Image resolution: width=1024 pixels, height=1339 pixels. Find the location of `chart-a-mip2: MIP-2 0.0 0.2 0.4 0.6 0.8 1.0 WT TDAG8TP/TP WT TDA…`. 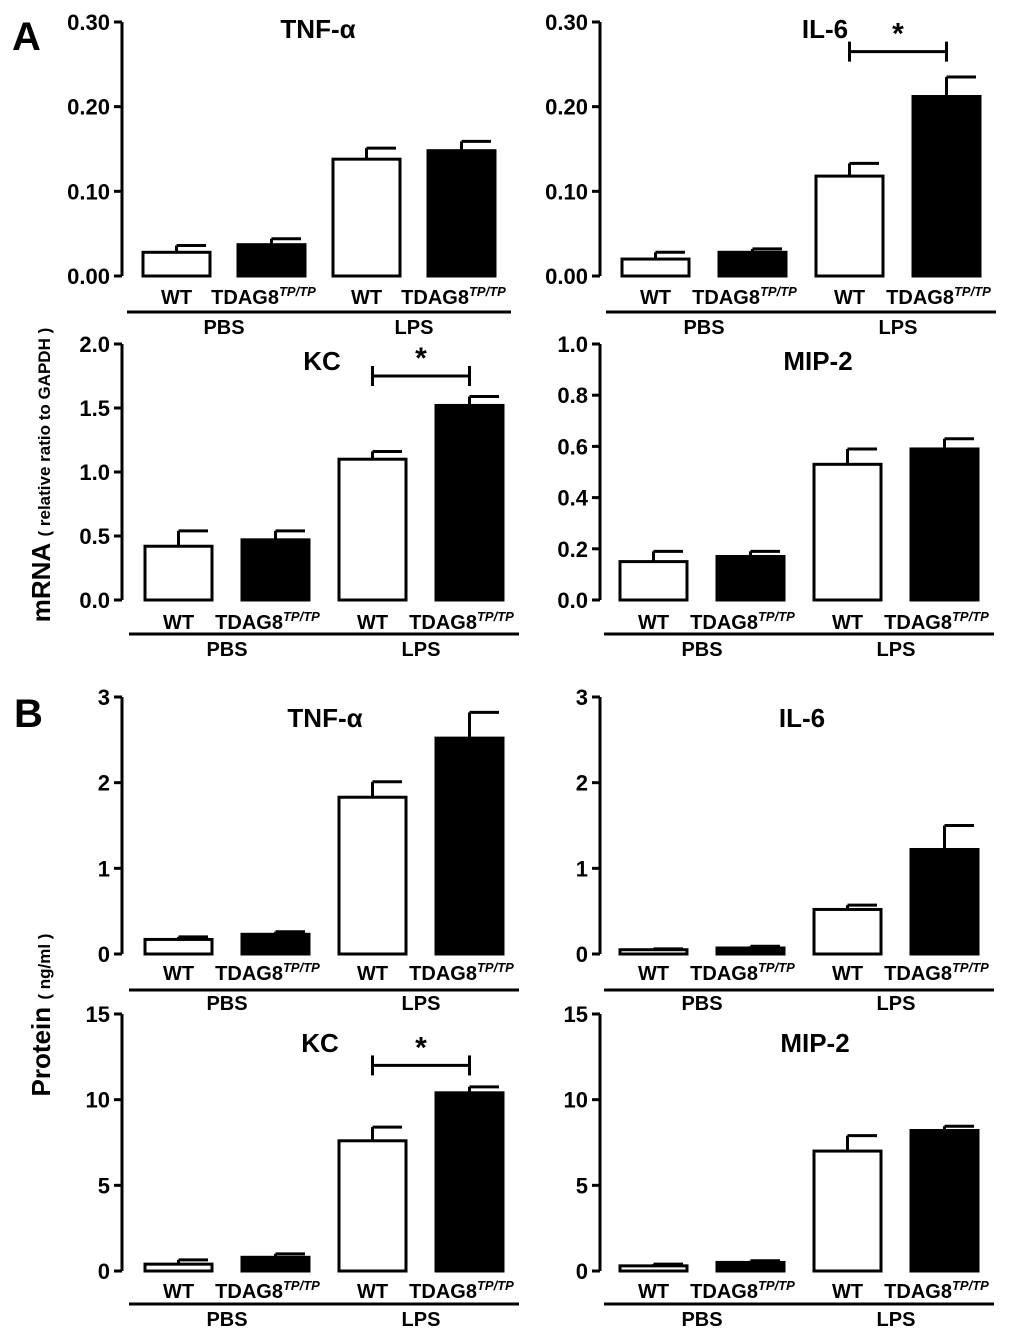

chart-a-mip2: MIP-2 0.0 0.2 0.4 0.6 0.8 1.0 WT TDAG8TP/TP WT TDA… is located at coordinates (775, 496).